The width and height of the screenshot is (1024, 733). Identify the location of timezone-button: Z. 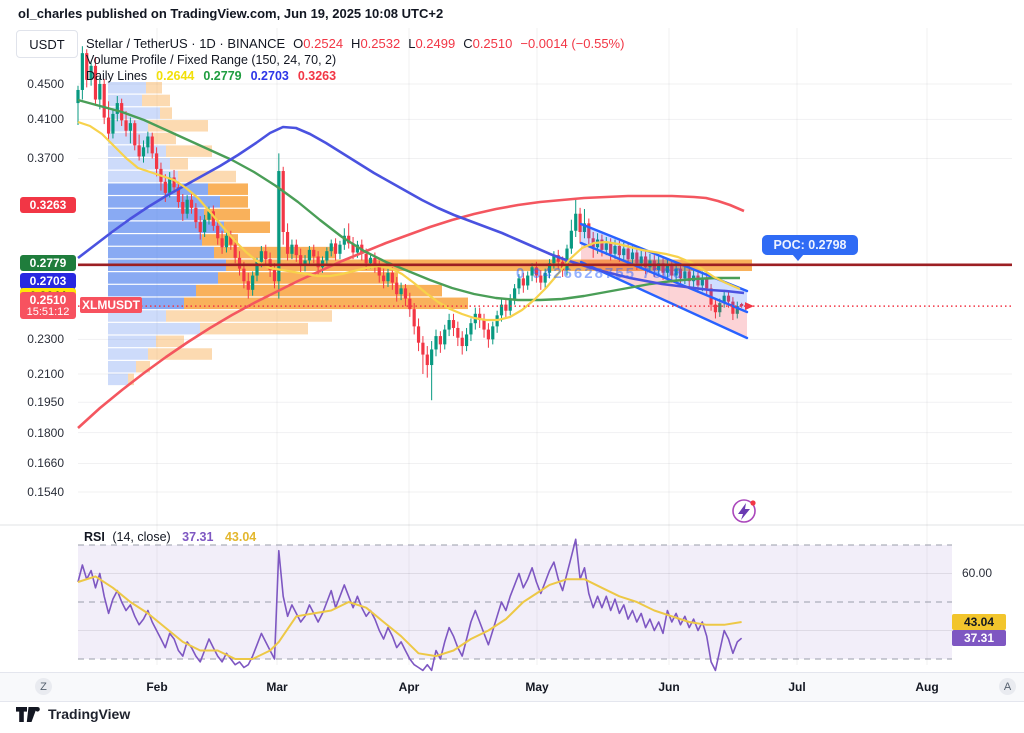
(43, 686).